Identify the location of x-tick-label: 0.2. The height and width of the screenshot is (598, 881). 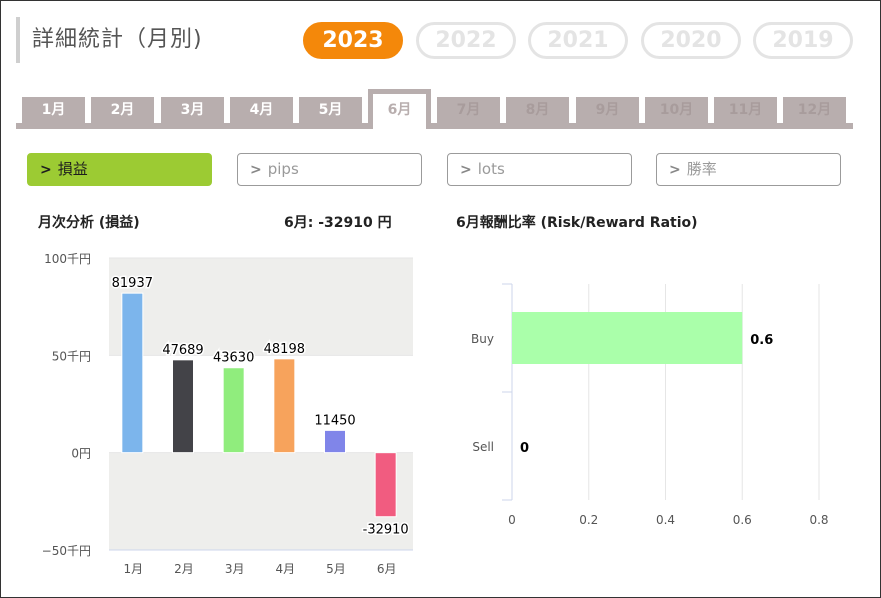
(588, 520).